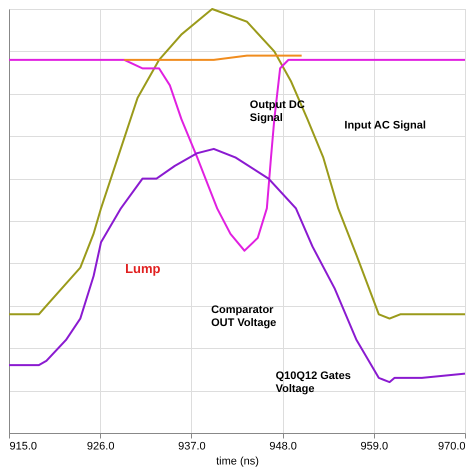 The image size is (474, 474). I want to click on x-axis-title: time (ns), so click(237, 462).